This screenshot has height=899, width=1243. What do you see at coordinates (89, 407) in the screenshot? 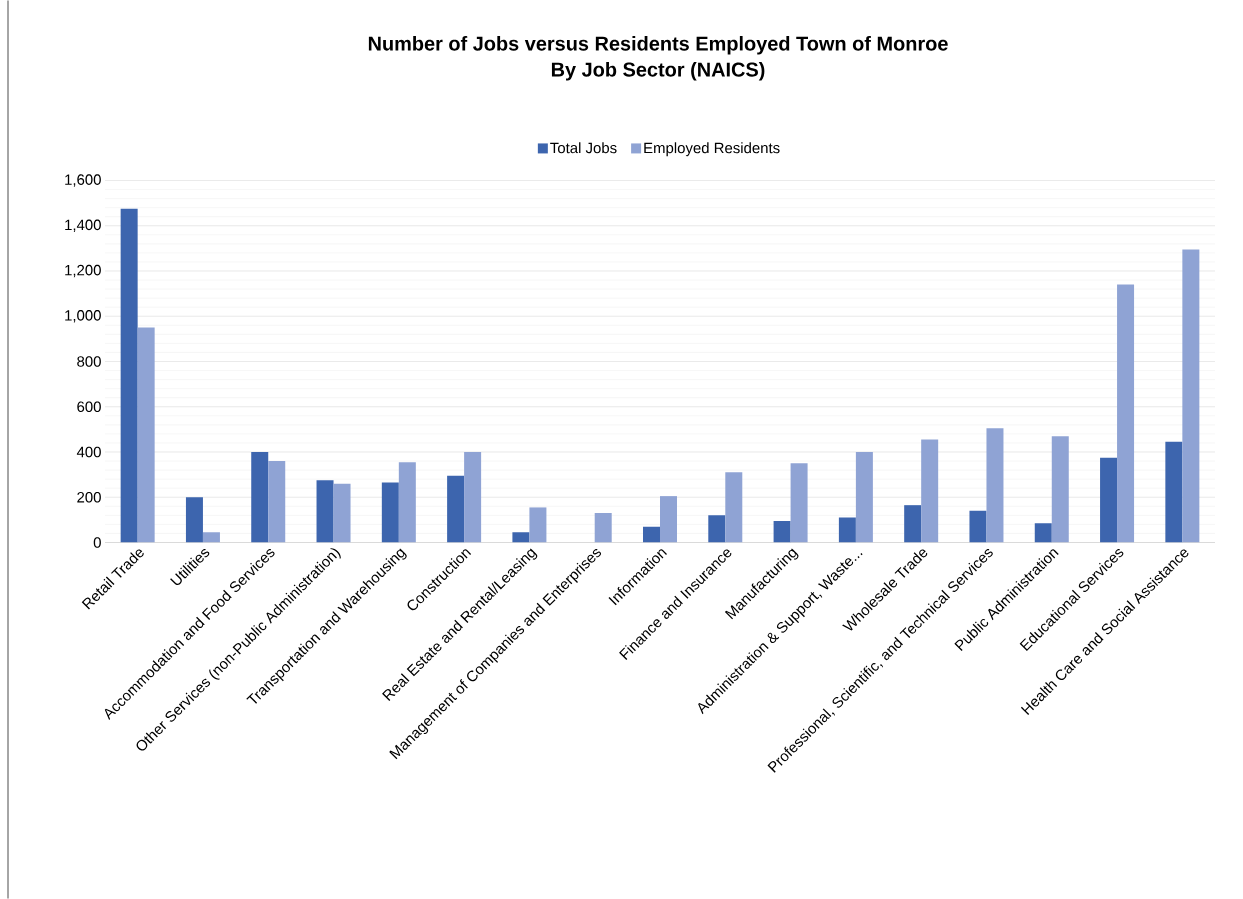
I see `y-tick-label: 600` at bounding box center [89, 407].